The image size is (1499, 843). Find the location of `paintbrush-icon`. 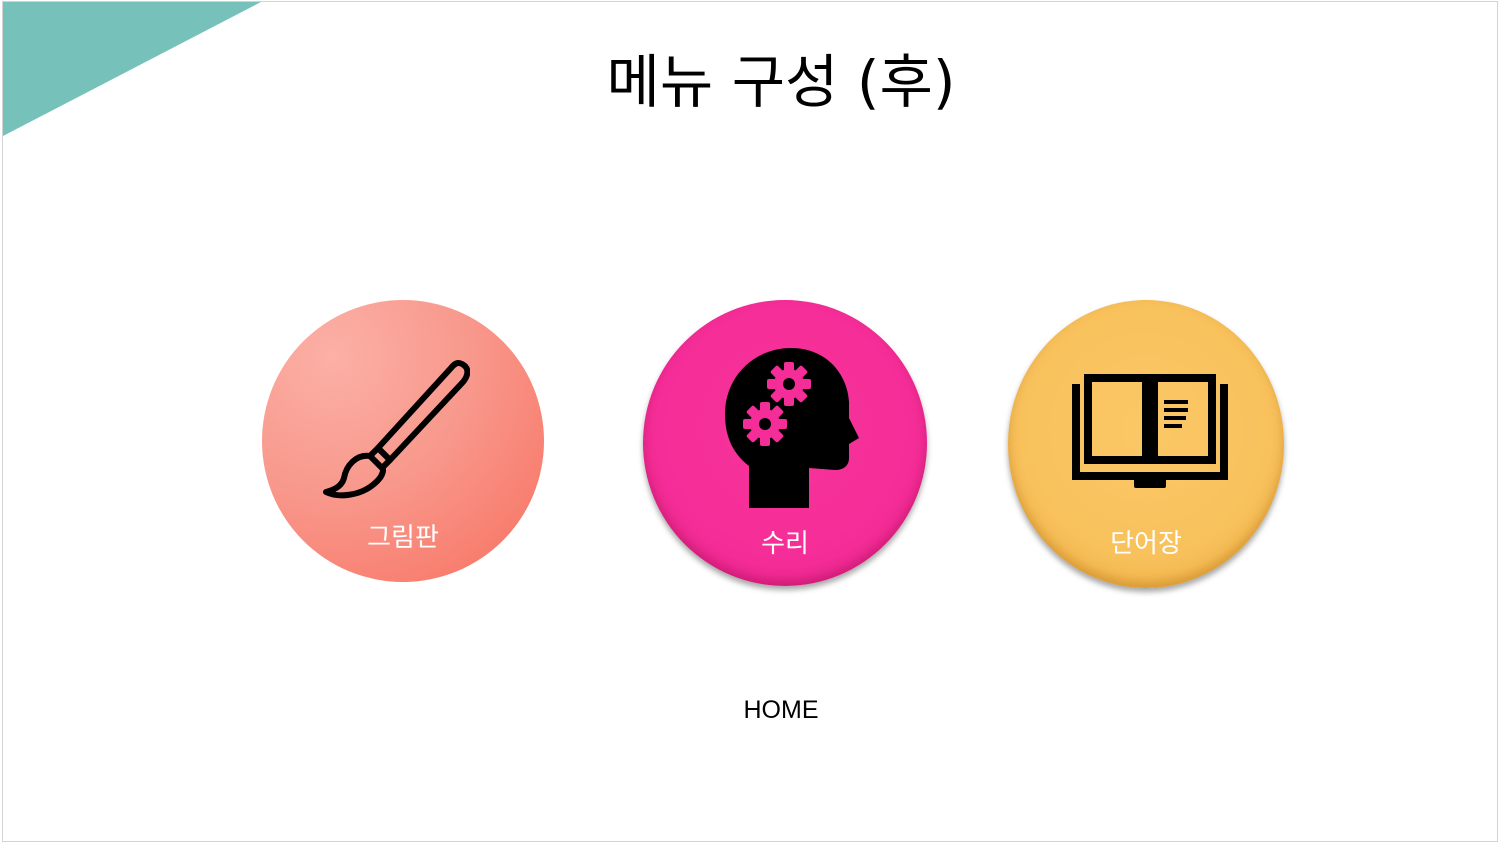

paintbrush-icon is located at coordinates (396, 429).